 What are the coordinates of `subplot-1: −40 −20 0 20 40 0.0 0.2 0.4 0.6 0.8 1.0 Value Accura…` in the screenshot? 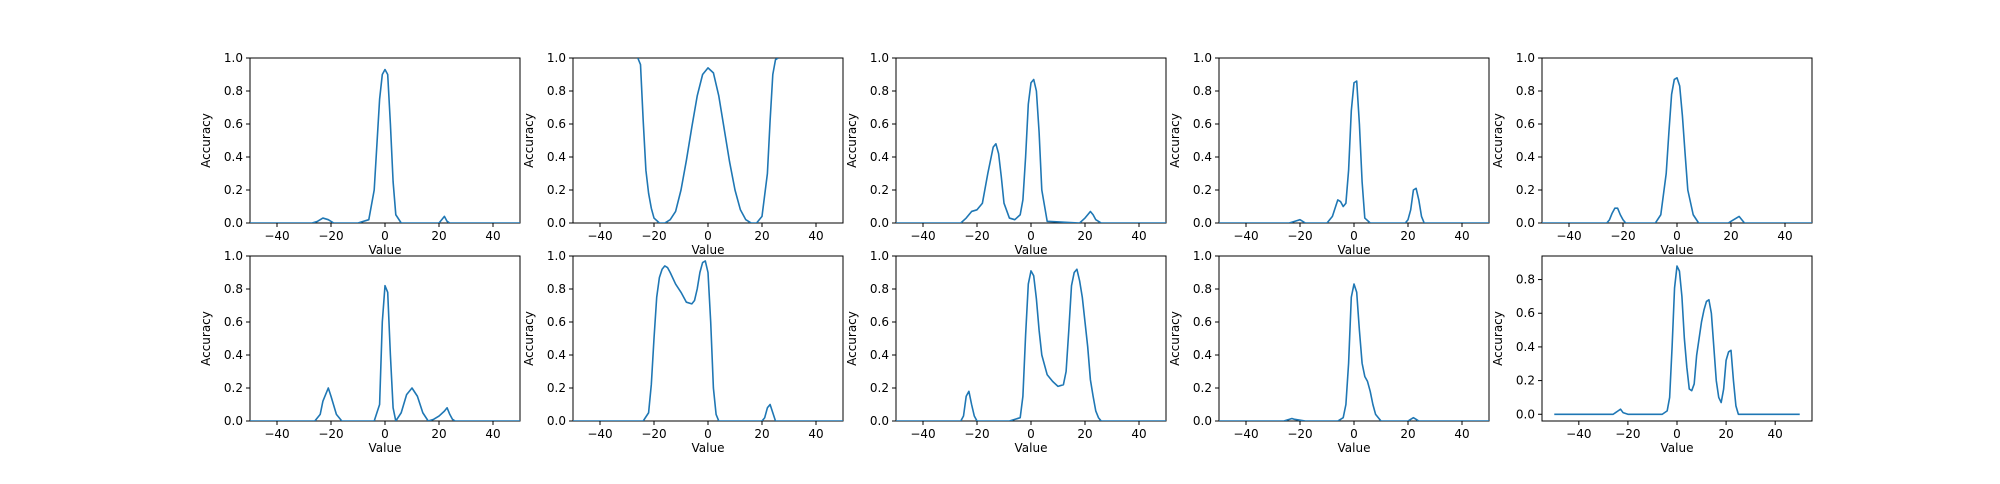 It's located at (360, 154).